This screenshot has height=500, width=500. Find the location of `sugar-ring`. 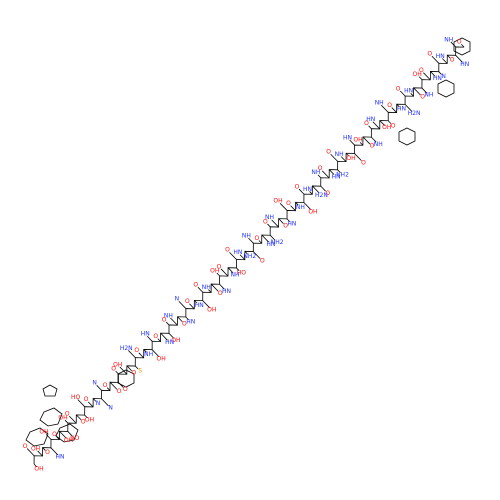

sugar-ring is located at coordinates (67, 433).